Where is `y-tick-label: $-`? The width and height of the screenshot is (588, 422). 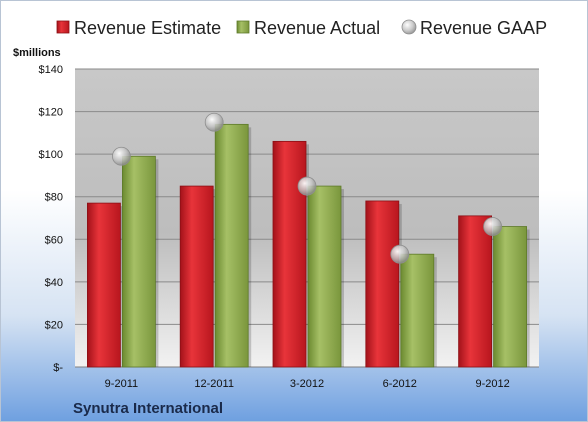 y-tick-label: $- is located at coordinates (58, 368).